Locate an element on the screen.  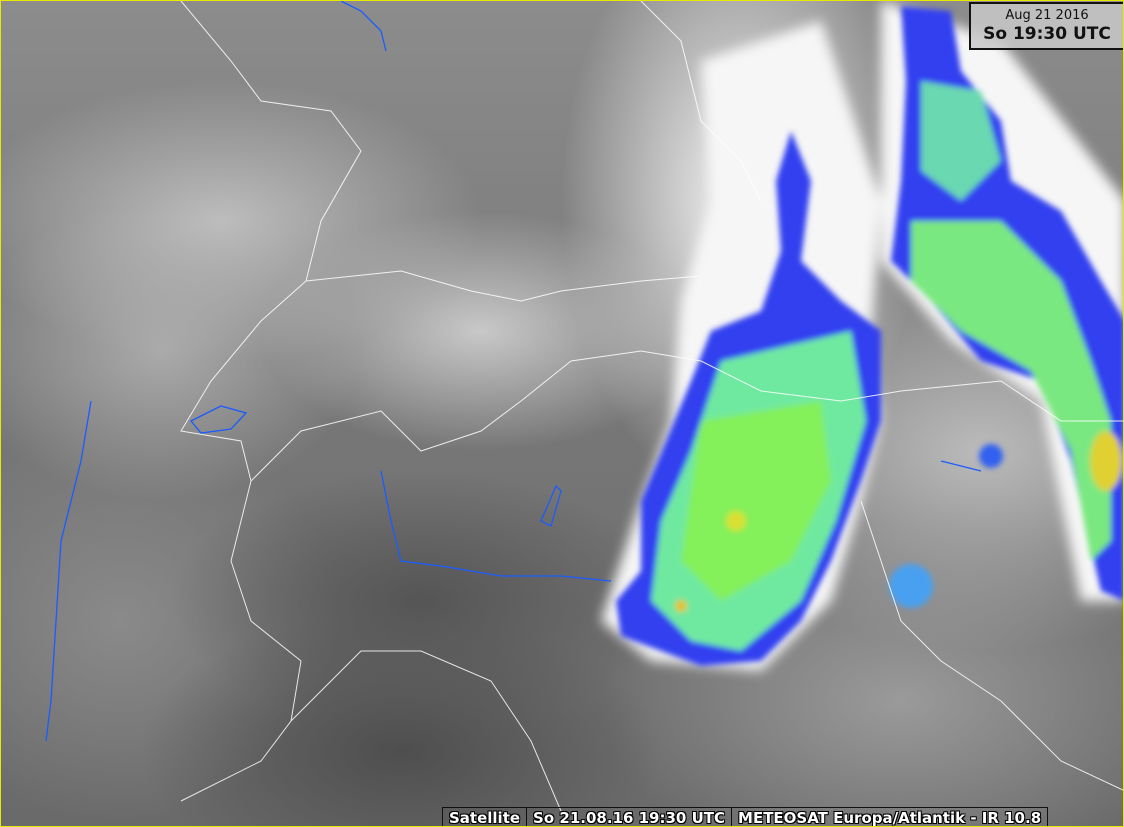
timestamp-box: Aug 21 2016 So 19:30 UTC is located at coordinates (1046, 26).